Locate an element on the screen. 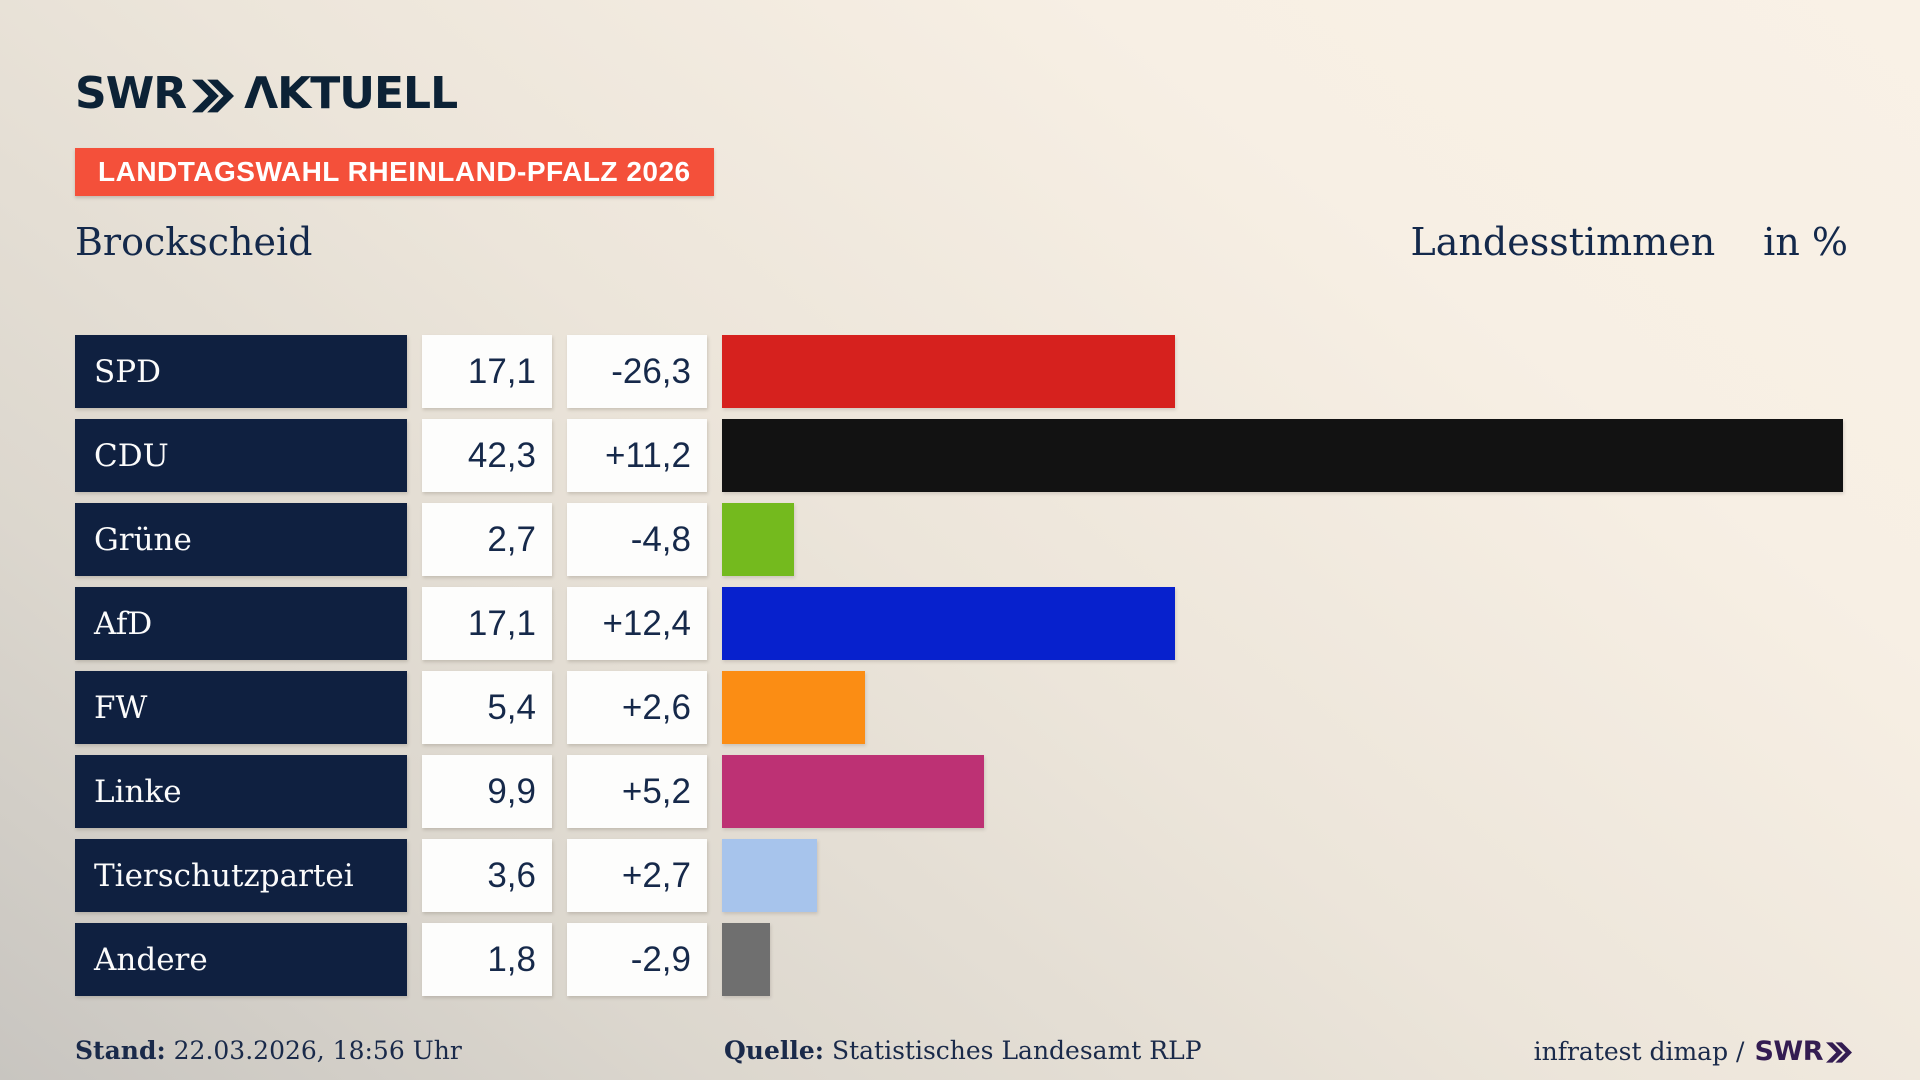 The height and width of the screenshot is (1080, 1920). swr-mini-logo: SWR is located at coordinates (1803, 1051).